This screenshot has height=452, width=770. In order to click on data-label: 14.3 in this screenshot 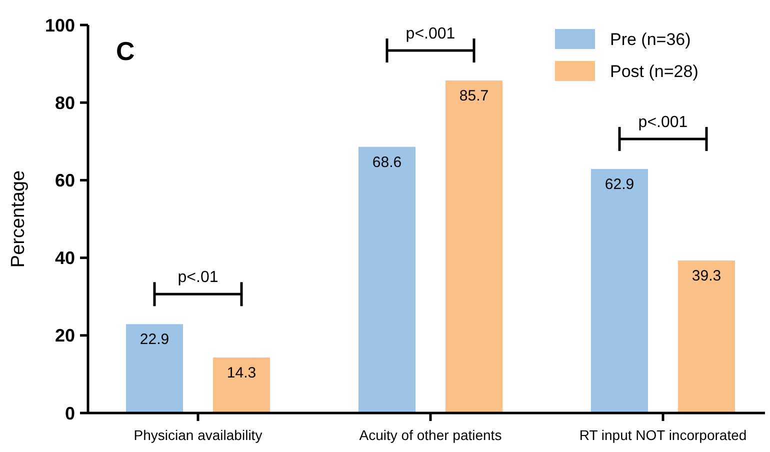, I will do `click(241, 373)`.